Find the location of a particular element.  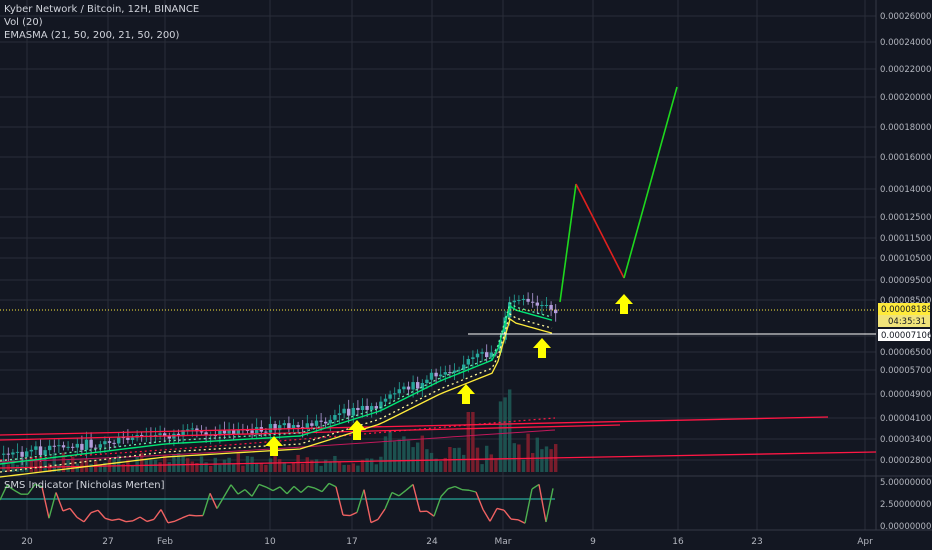

symbol-title: Kyber Network / Bitcoin, 12H, BINANCE is located at coordinates (102, 9).